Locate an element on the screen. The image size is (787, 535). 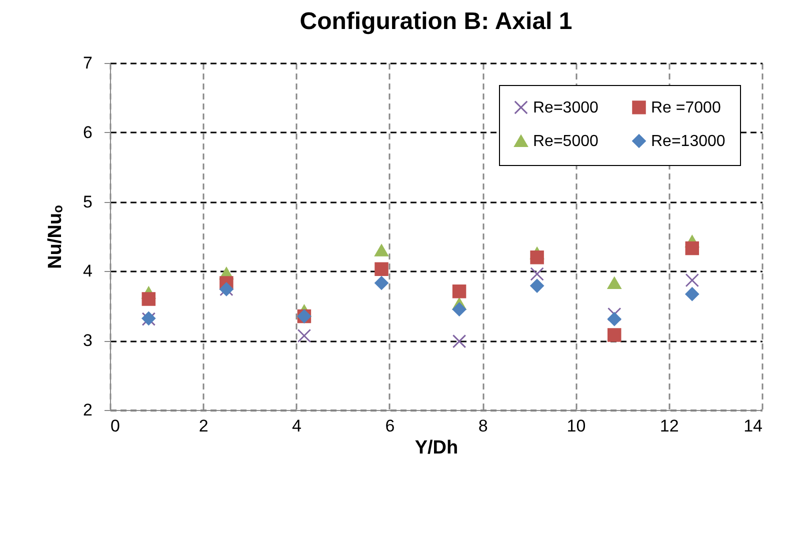
legend-label: Re=3000 is located at coordinates (565, 107).